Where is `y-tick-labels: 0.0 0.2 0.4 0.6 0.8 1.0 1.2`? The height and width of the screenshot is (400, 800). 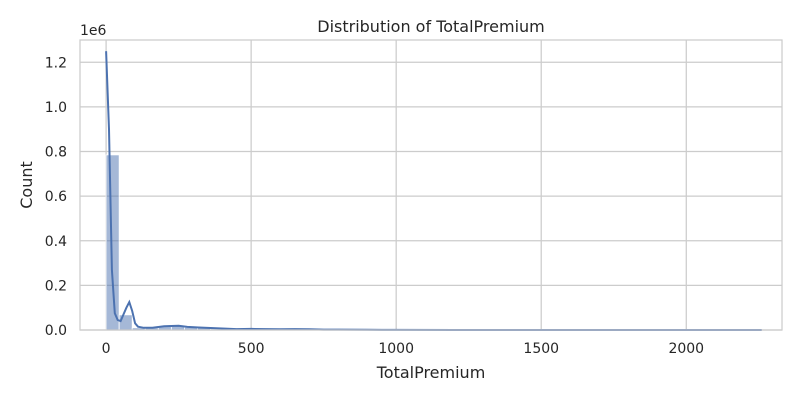
y-tick-labels: 0.0 0.2 0.4 0.6 0.8 1.0 1.2 is located at coordinates (56, 197).